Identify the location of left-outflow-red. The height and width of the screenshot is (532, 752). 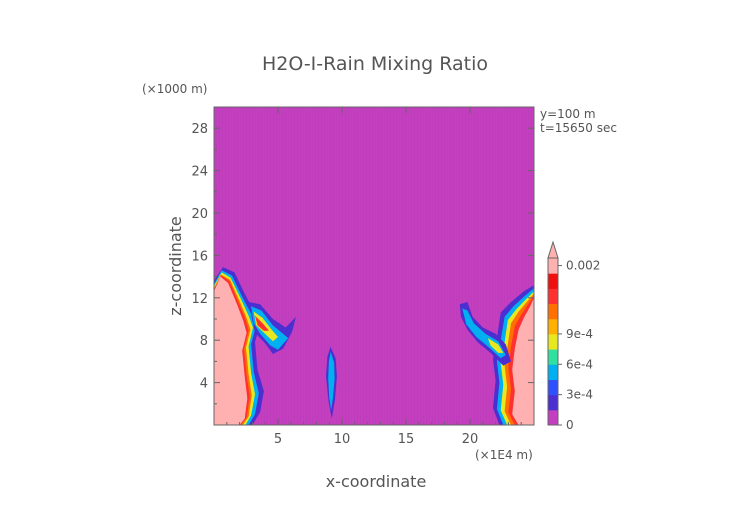
(262, 323).